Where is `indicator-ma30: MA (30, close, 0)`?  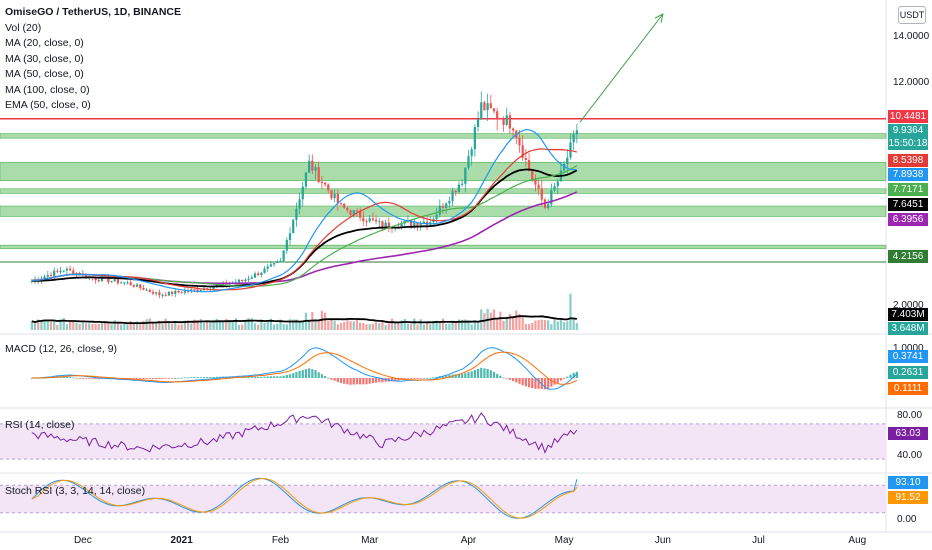
indicator-ma30: MA (30, close, 0) is located at coordinates (44, 58).